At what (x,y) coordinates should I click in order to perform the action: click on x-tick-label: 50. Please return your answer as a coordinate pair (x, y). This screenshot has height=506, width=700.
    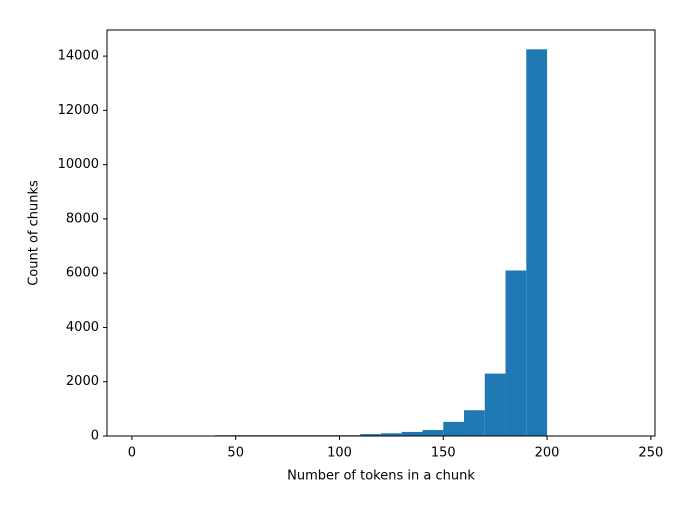
    Looking at the image, I should click on (235, 453).